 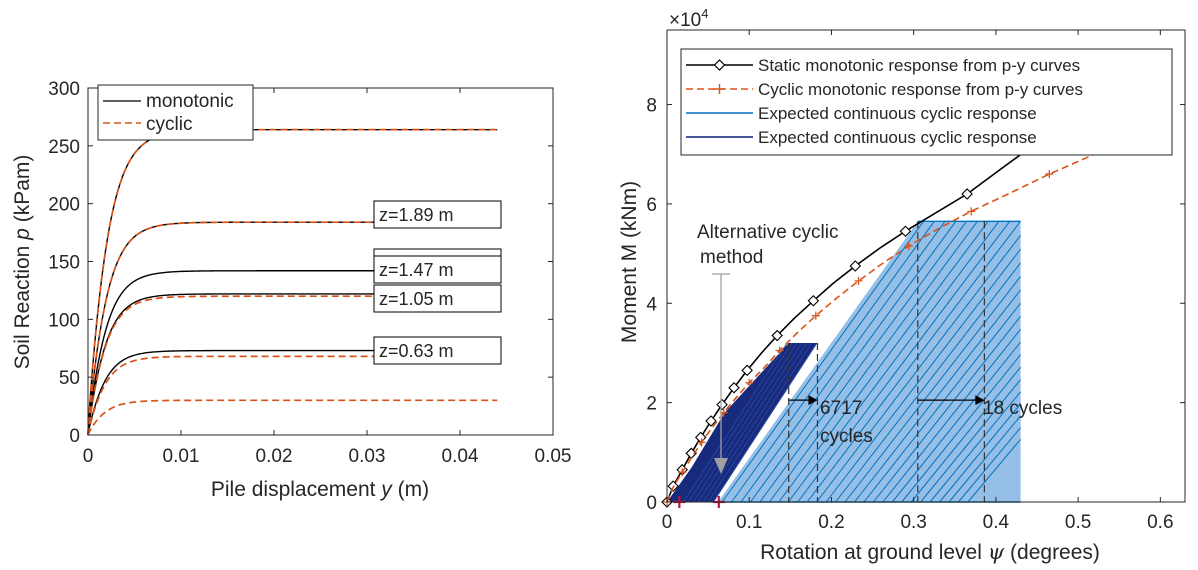 I want to click on y-exponent-label: ×10⁴, so click(x=688, y=18).